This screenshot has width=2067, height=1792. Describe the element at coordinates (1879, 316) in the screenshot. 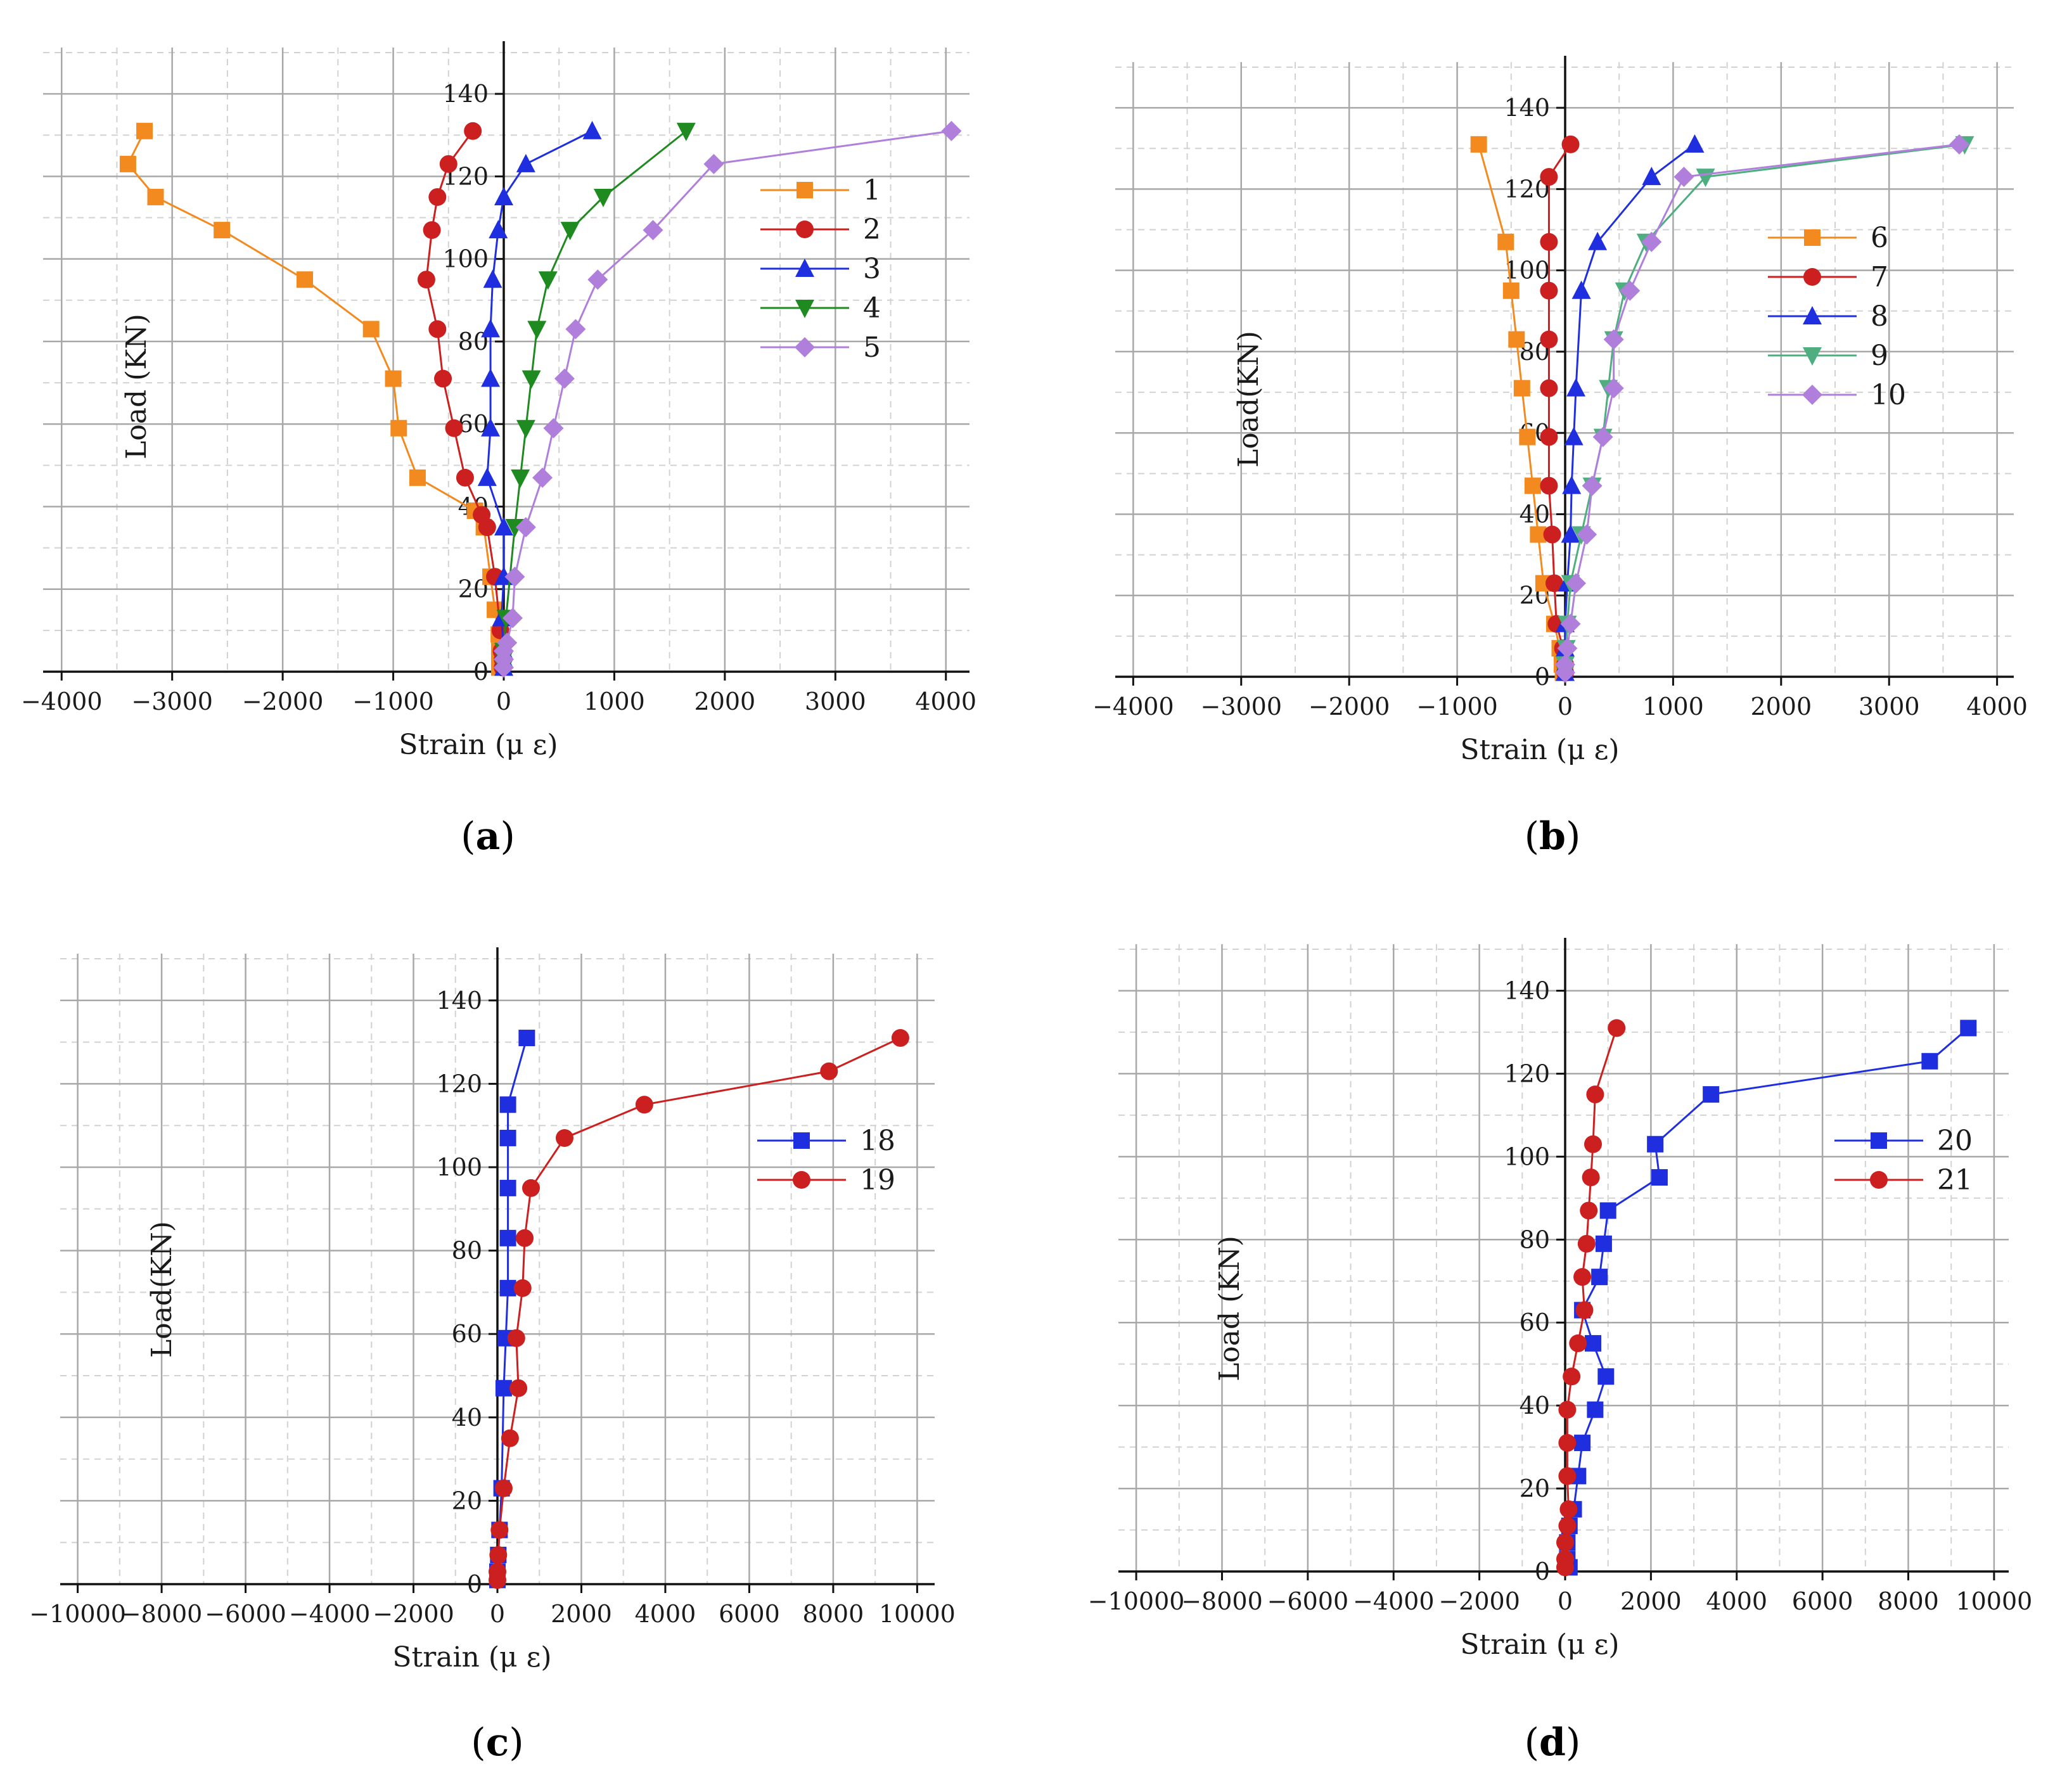

I see `legend-label-8: 8` at that location.